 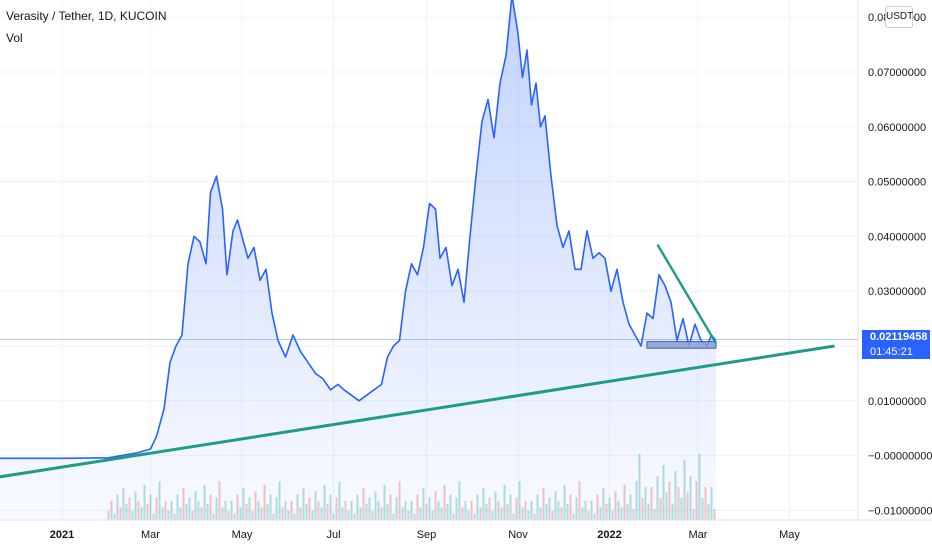 What do you see at coordinates (681, 345) in the screenshot?
I see `support-zone` at bounding box center [681, 345].